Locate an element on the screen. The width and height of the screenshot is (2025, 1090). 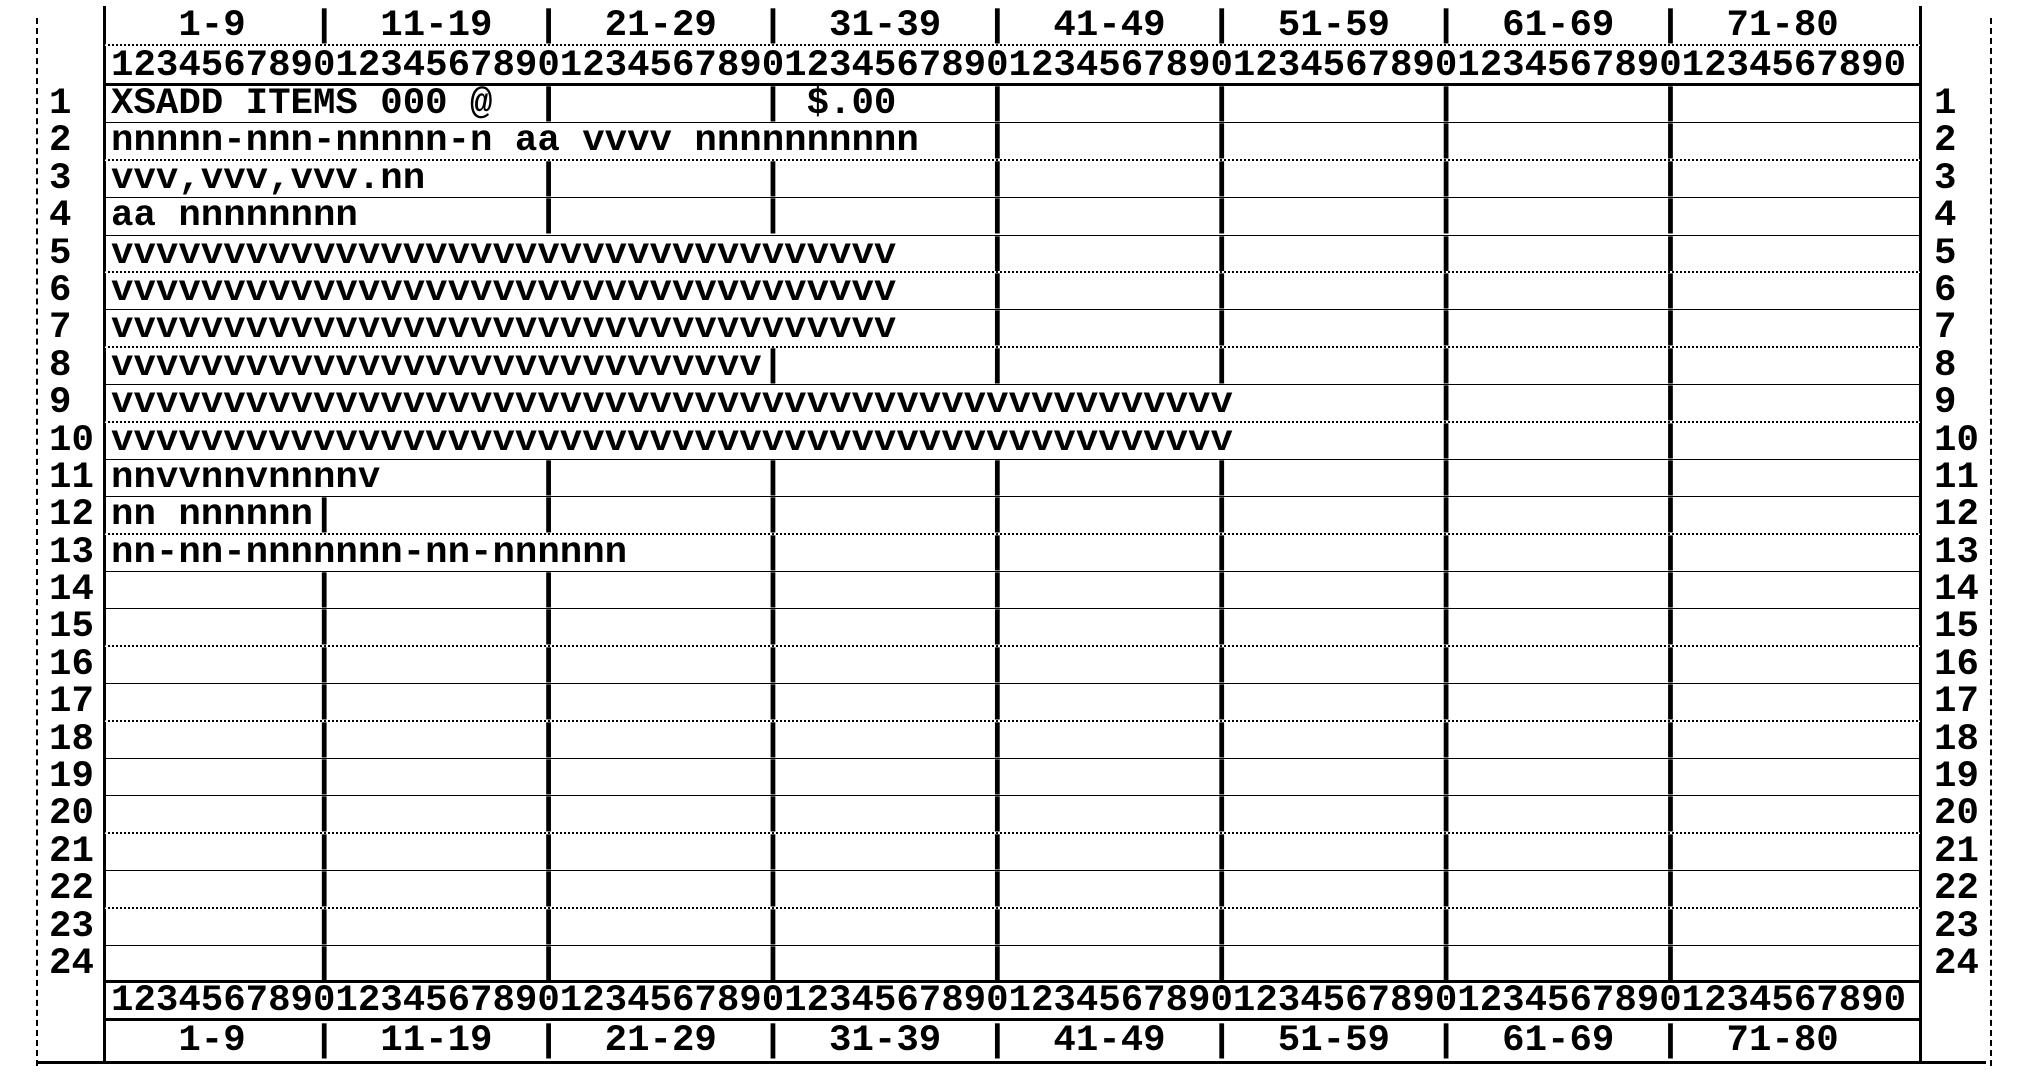
row-number-left: 20 is located at coordinates (71, 815).